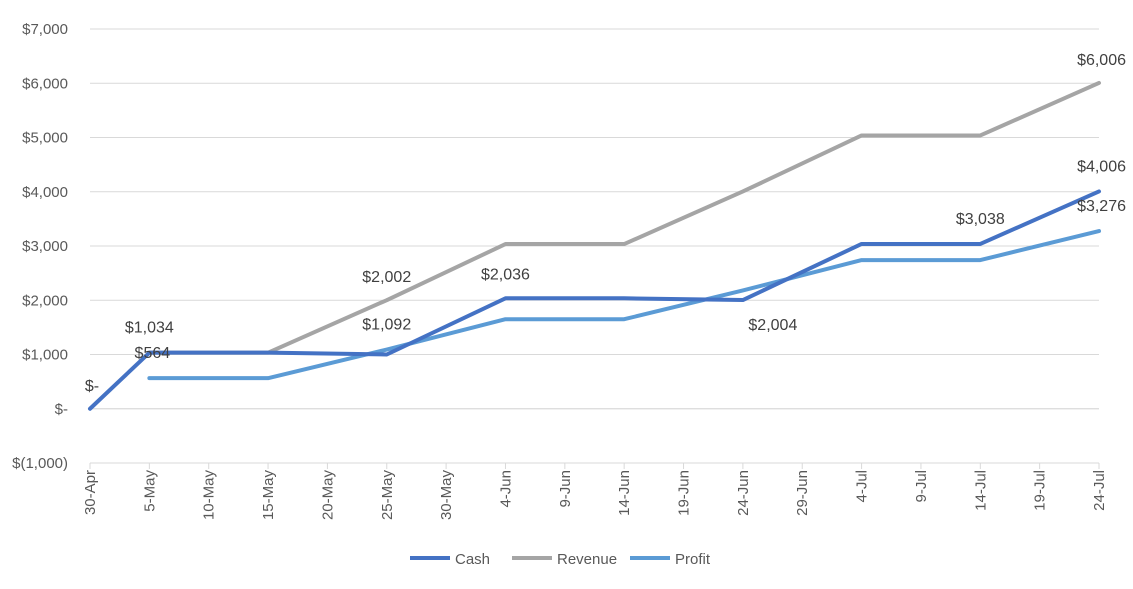  What do you see at coordinates (45, 138) in the screenshot?
I see `y-tick-label: $5,000` at bounding box center [45, 138].